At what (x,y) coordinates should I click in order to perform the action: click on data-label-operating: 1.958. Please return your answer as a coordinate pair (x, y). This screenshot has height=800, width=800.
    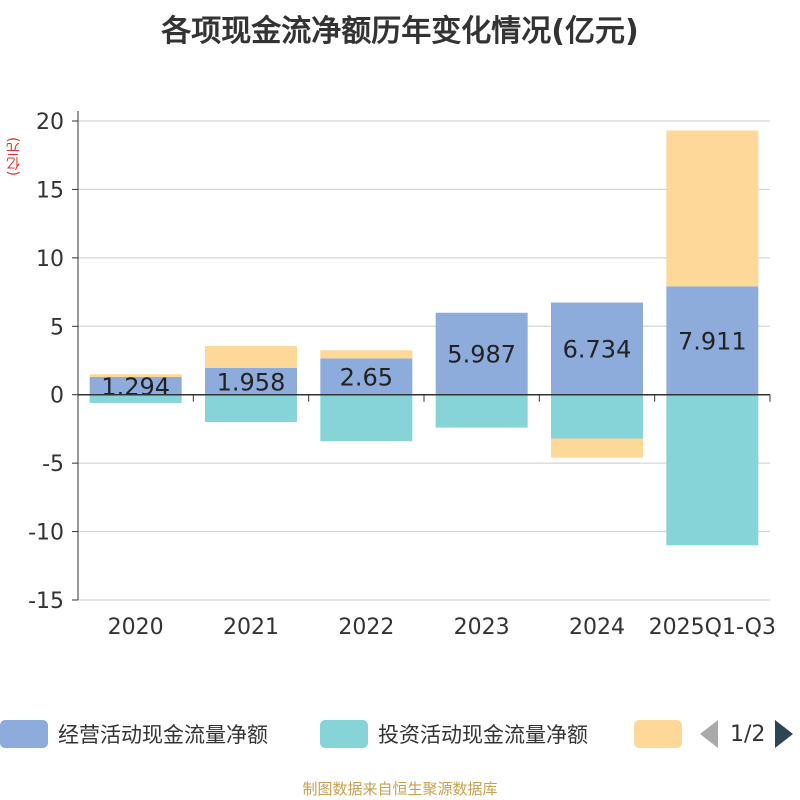
    Looking at the image, I should click on (251, 382).